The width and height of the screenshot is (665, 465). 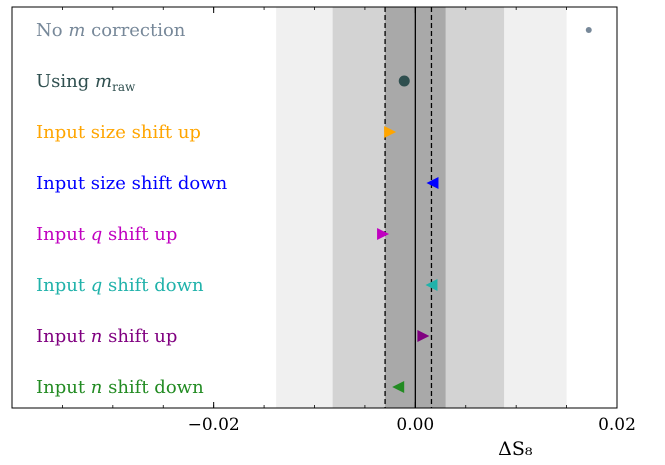 I want to click on row-label-5: Input q shift down, so click(x=120, y=285).